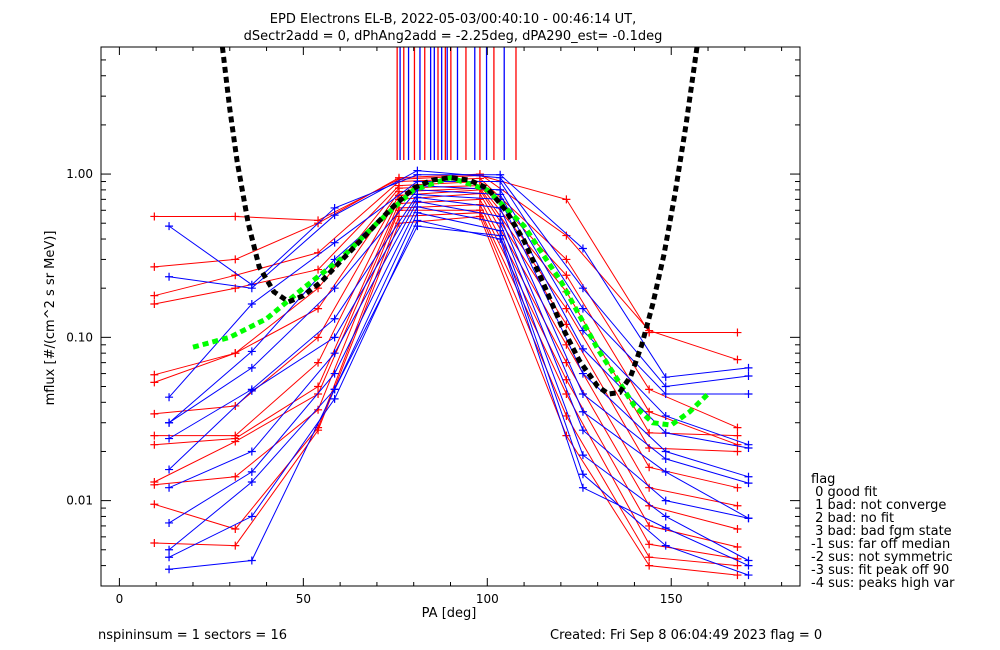 The width and height of the screenshot is (1000, 650). What do you see at coordinates (823, 479) in the screenshot?
I see `legend-title: flag` at bounding box center [823, 479].